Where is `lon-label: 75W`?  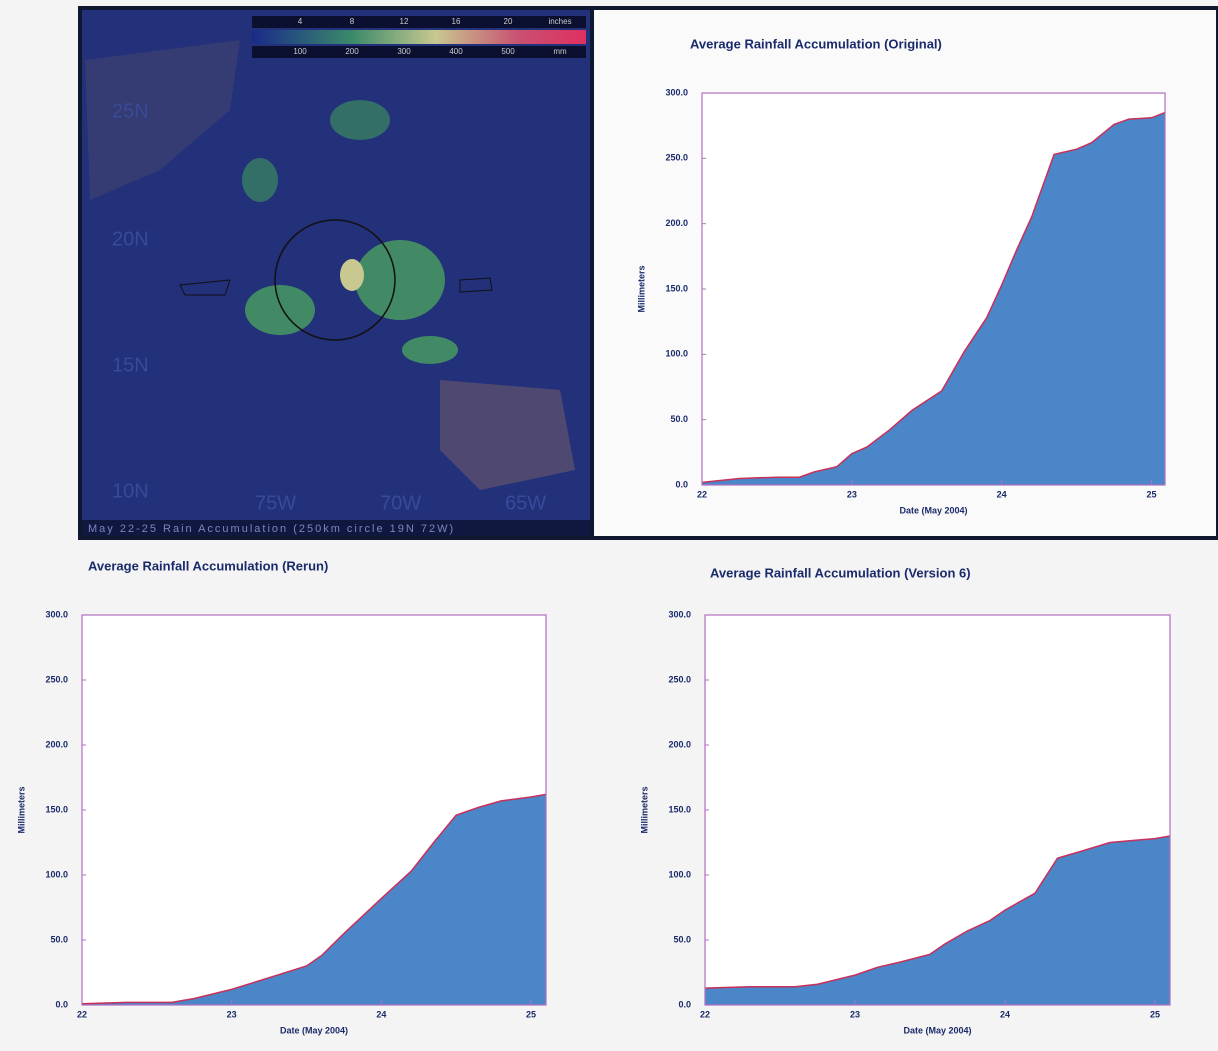
lon-label: 75W is located at coordinates (275, 503).